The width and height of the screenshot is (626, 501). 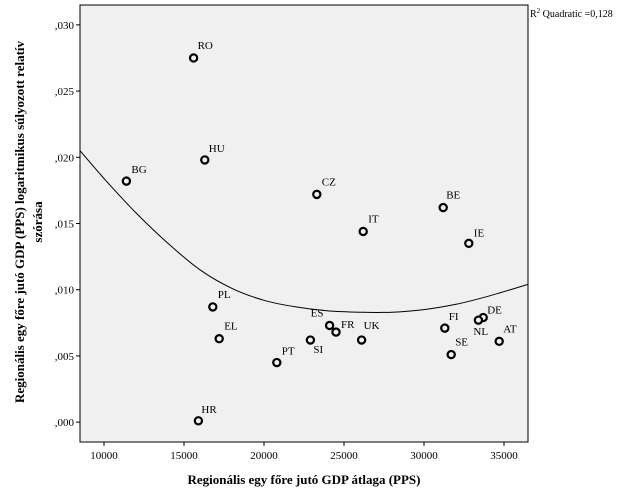 I want to click on x-tick-label: 10000, so click(x=104, y=456).